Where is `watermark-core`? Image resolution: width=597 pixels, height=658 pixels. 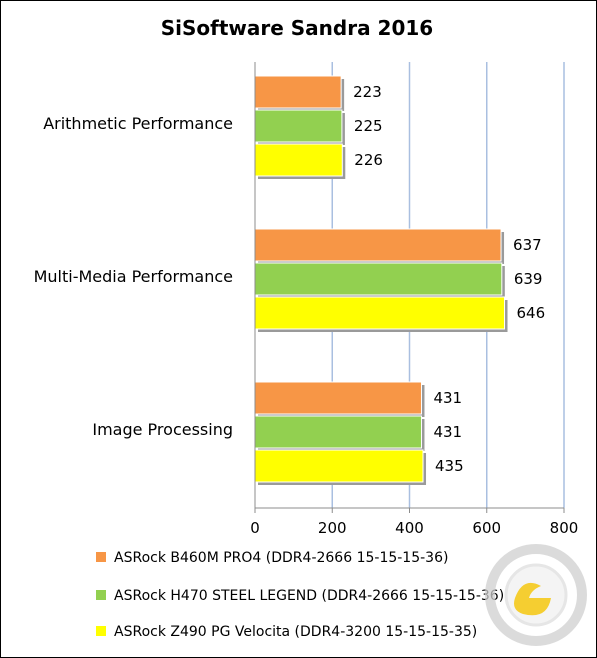
watermark-core is located at coordinates (536, 595).